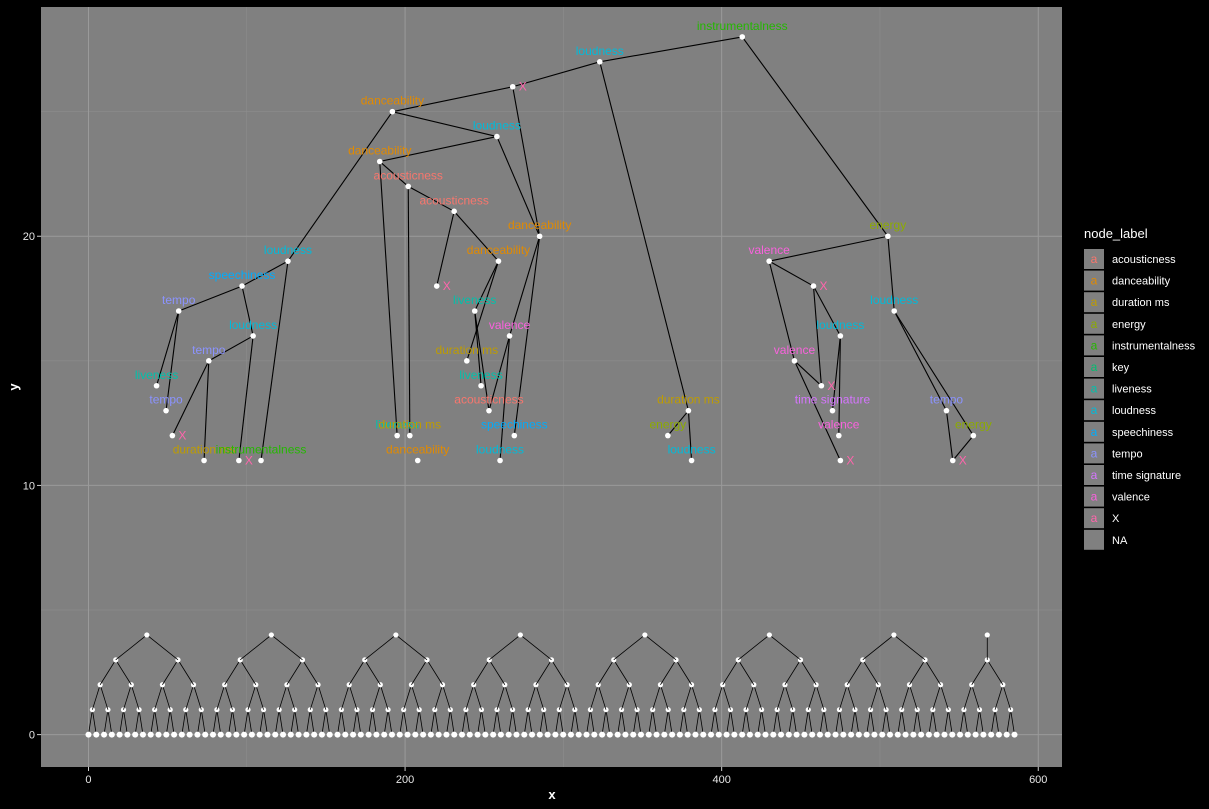 This screenshot has width=1209, height=809. Describe the element at coordinates (1134, 411) in the screenshot. I see `legend-label: loudness` at that location.